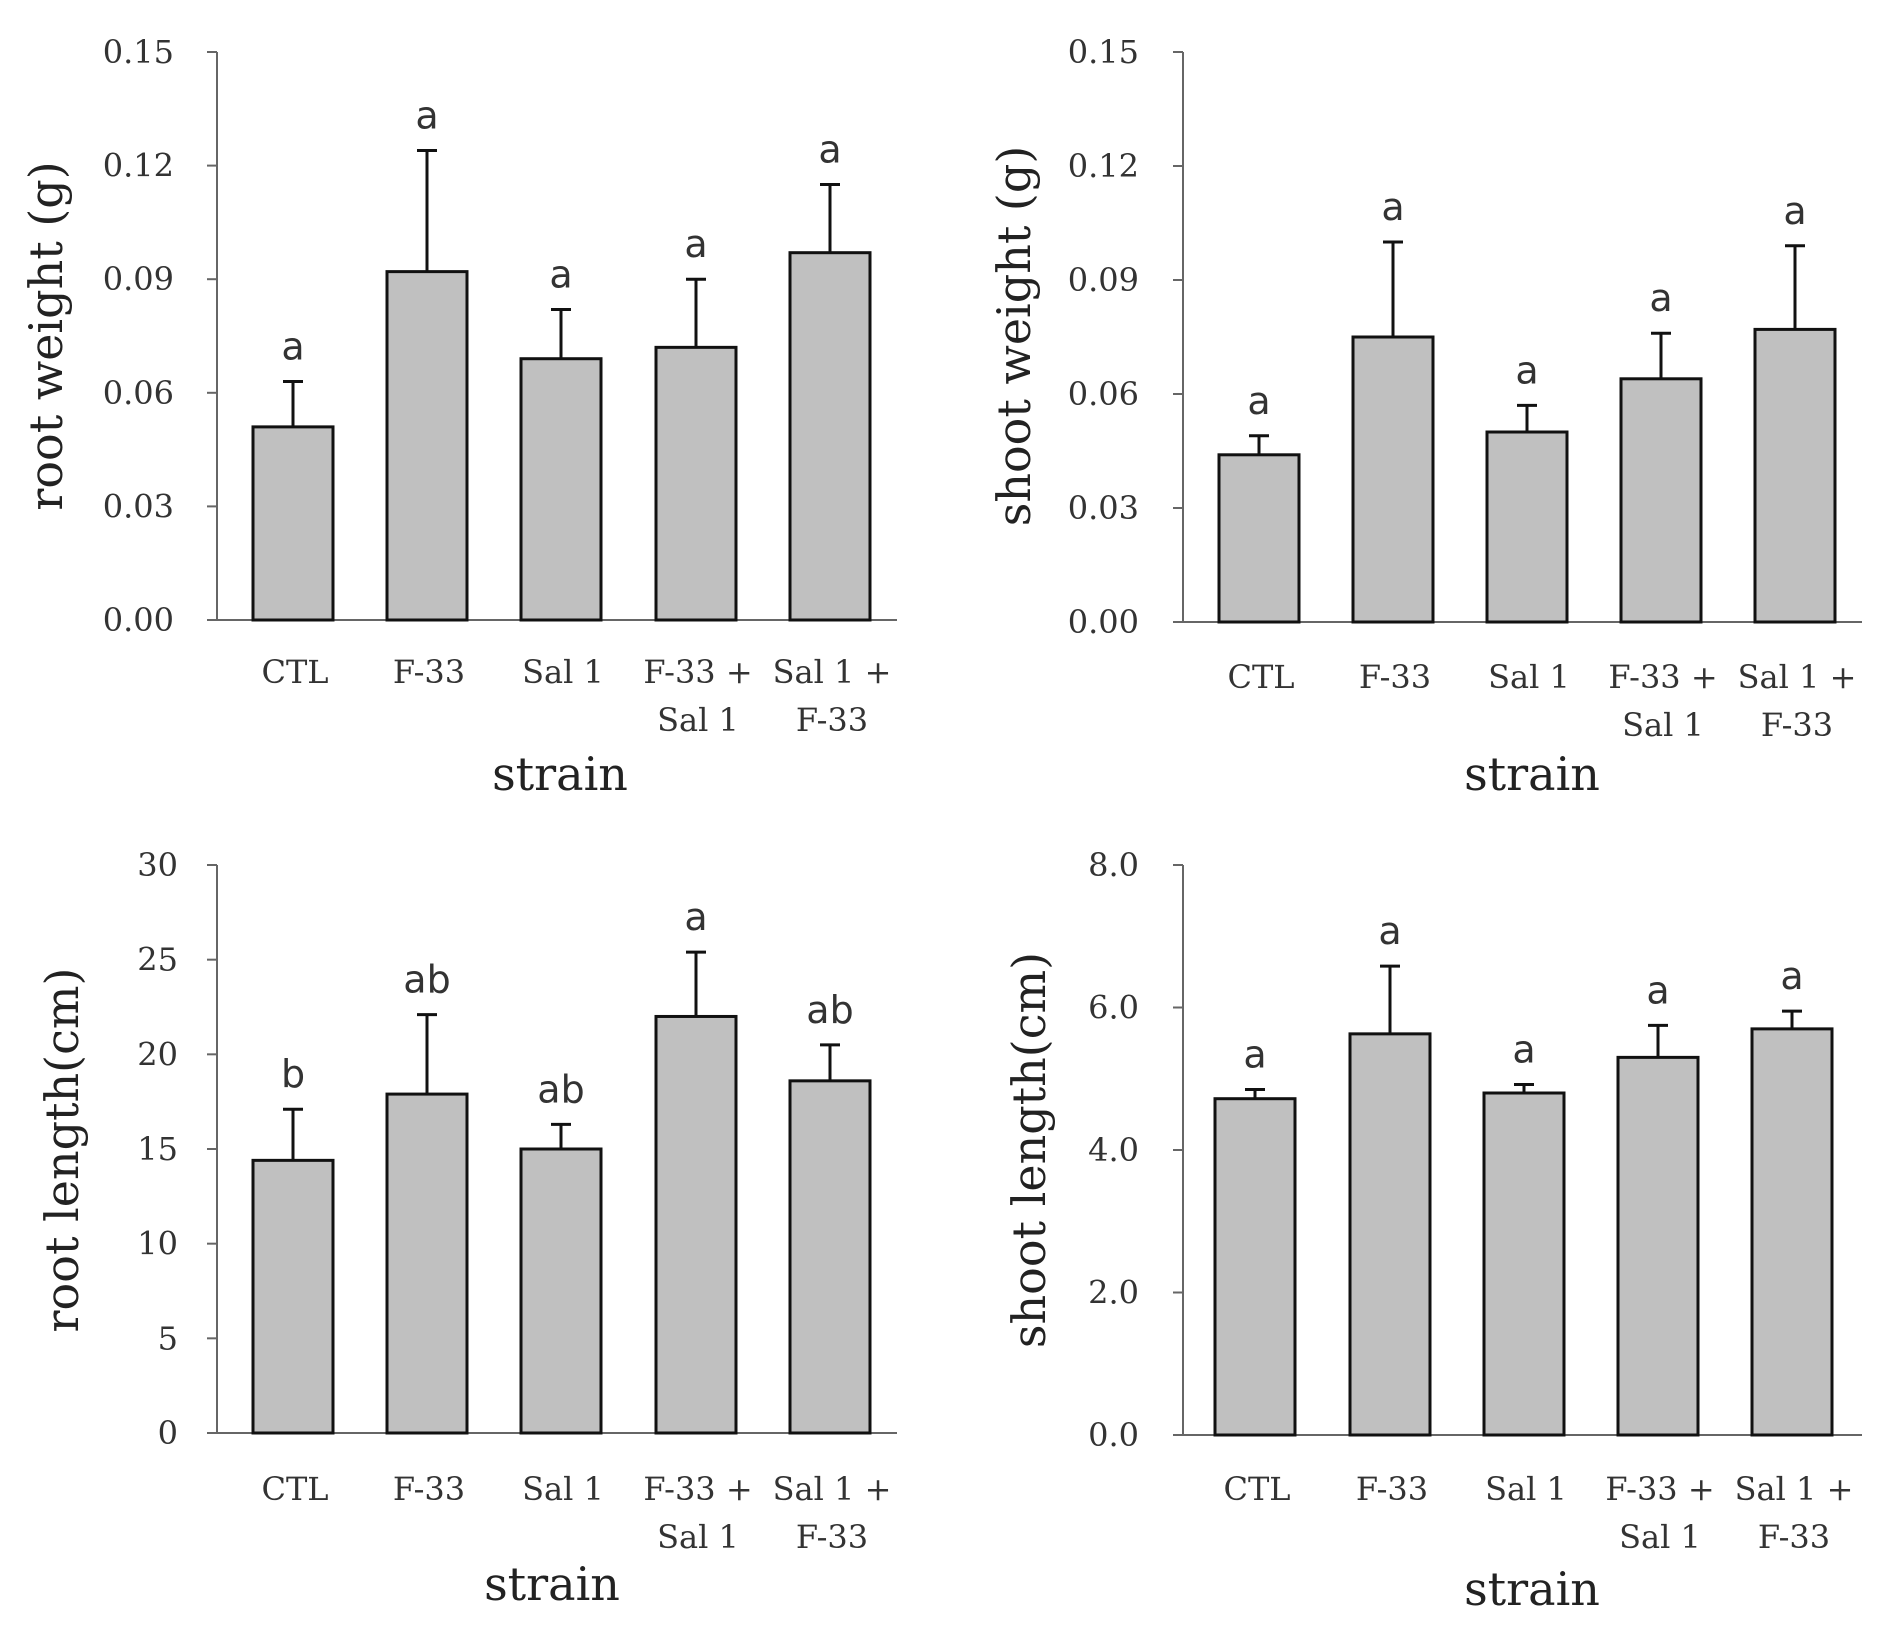 Image resolution: width=1879 pixels, height=1625 pixels. What do you see at coordinates (168, 1338) in the screenshot?
I see `y-tick-label: 5` at bounding box center [168, 1338].